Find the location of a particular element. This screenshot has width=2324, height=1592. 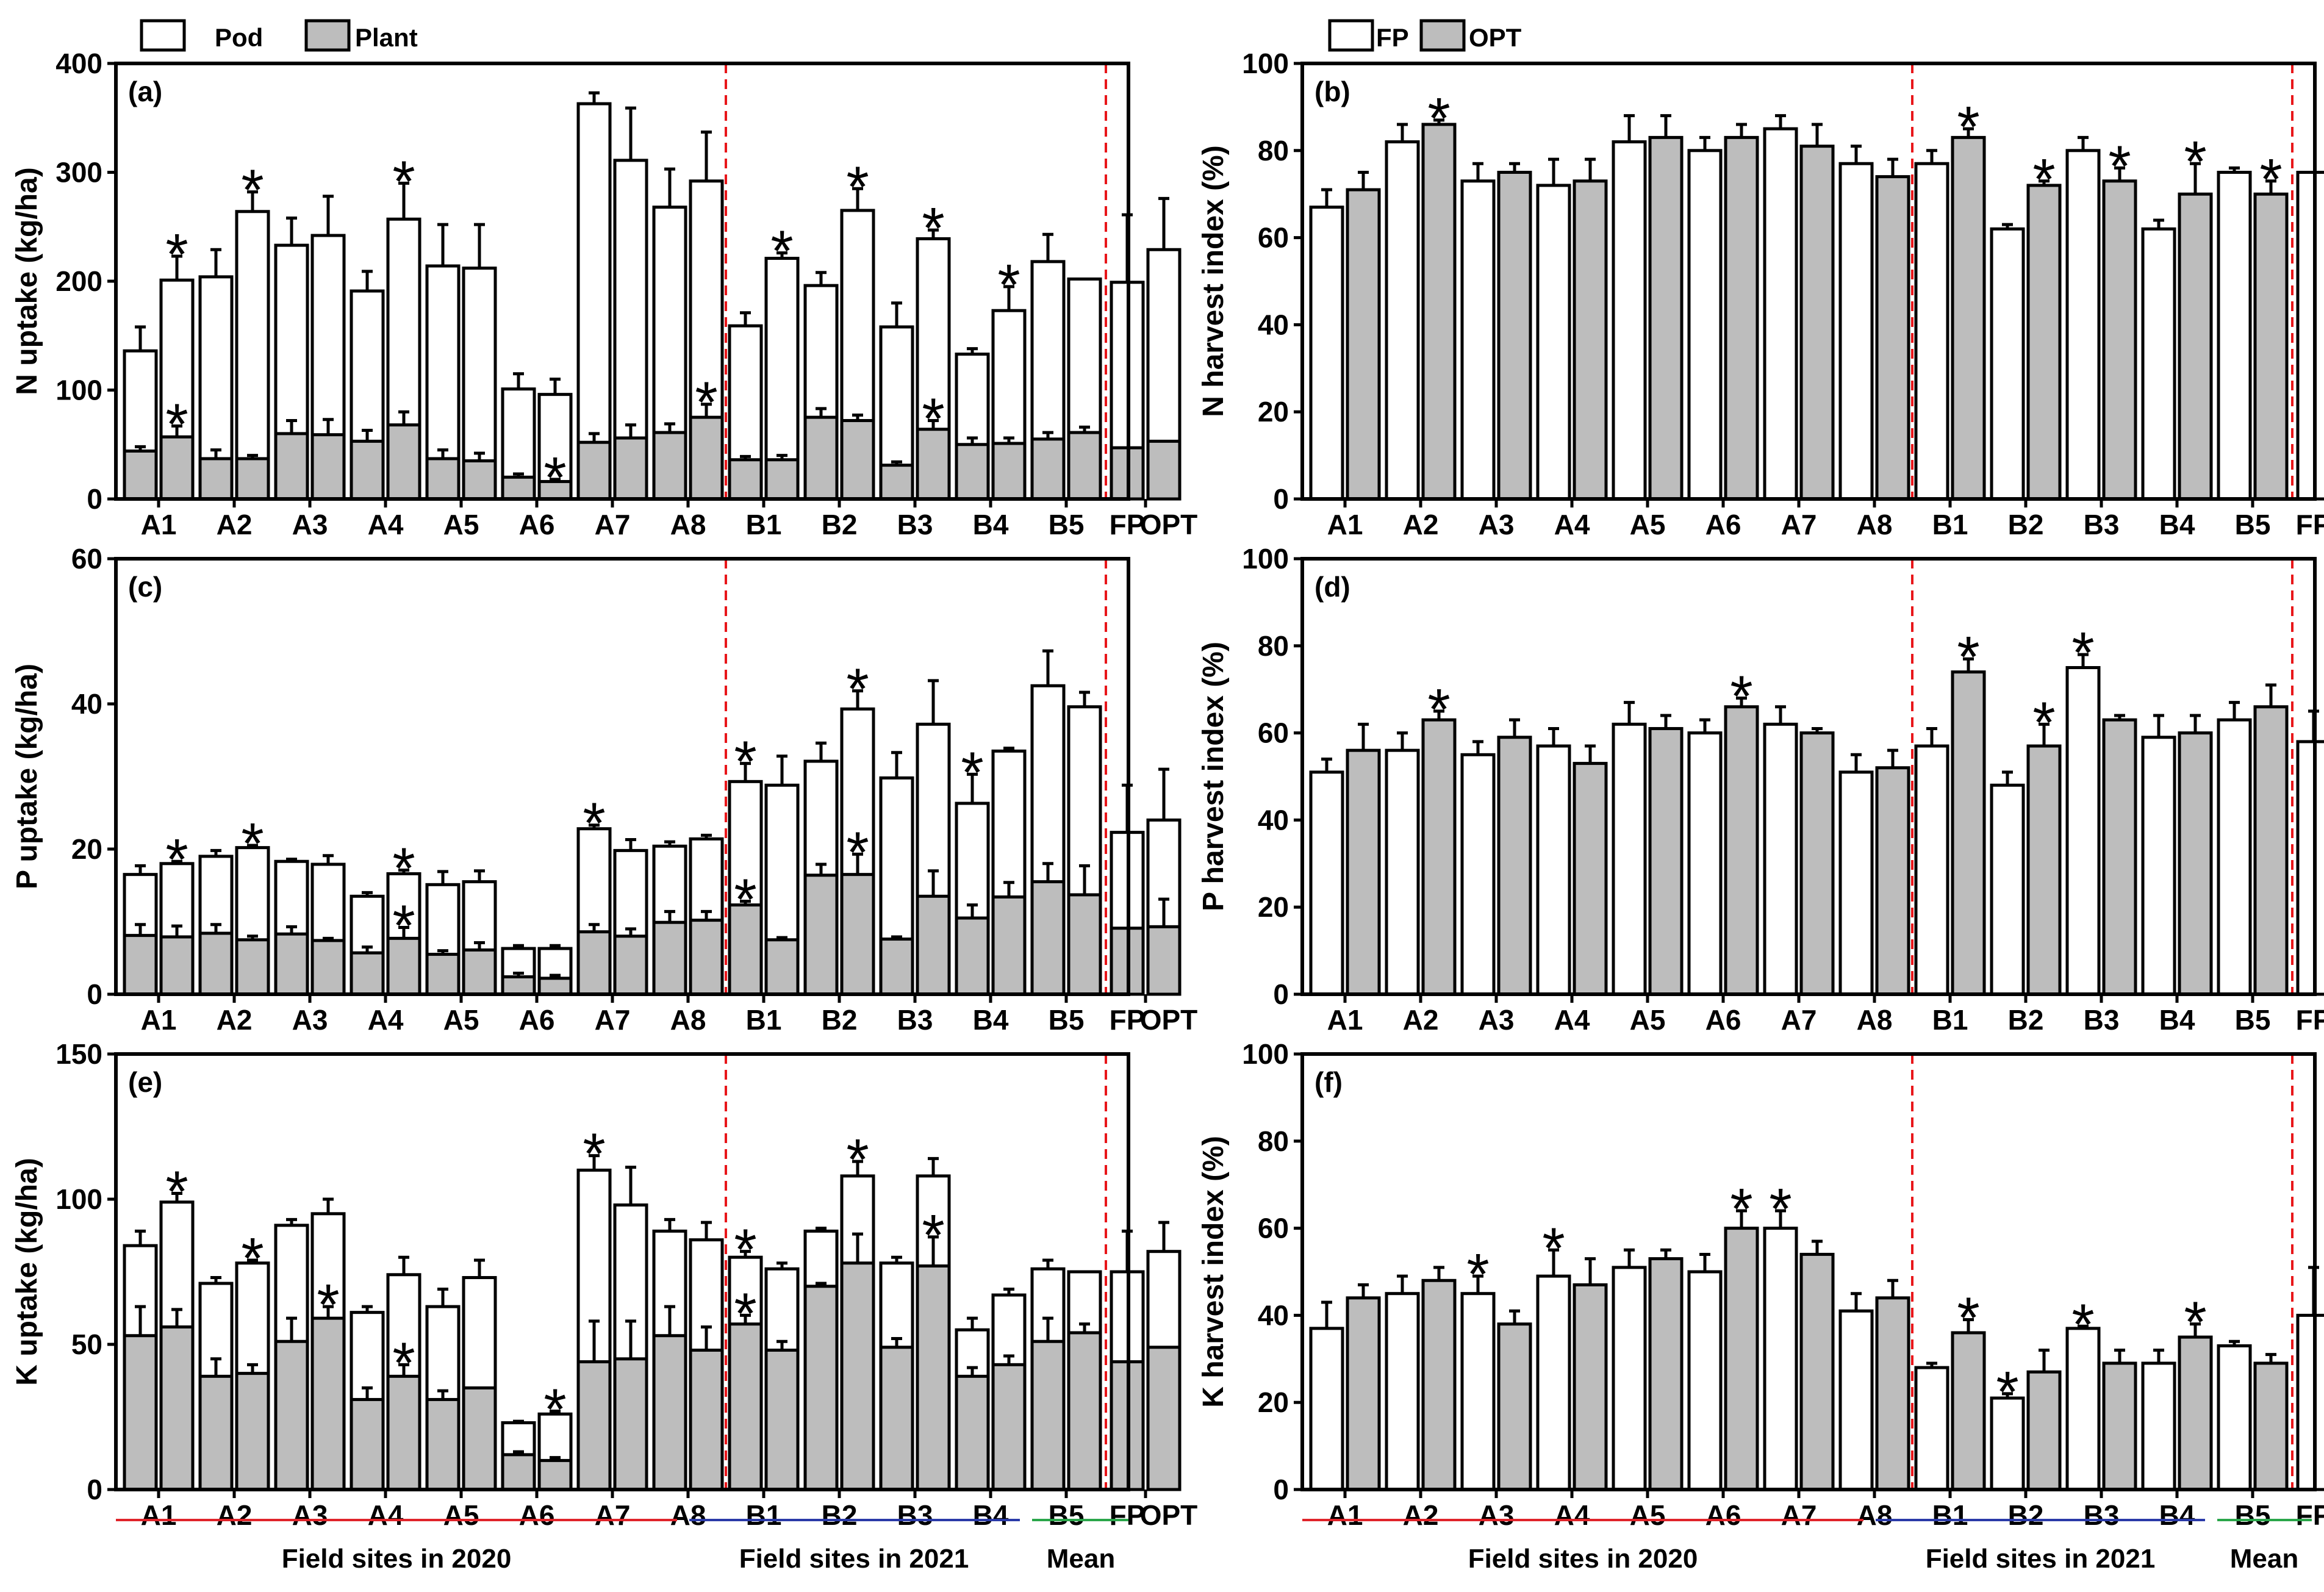

plant-bar-A8-FP is located at coordinates (670, 466).